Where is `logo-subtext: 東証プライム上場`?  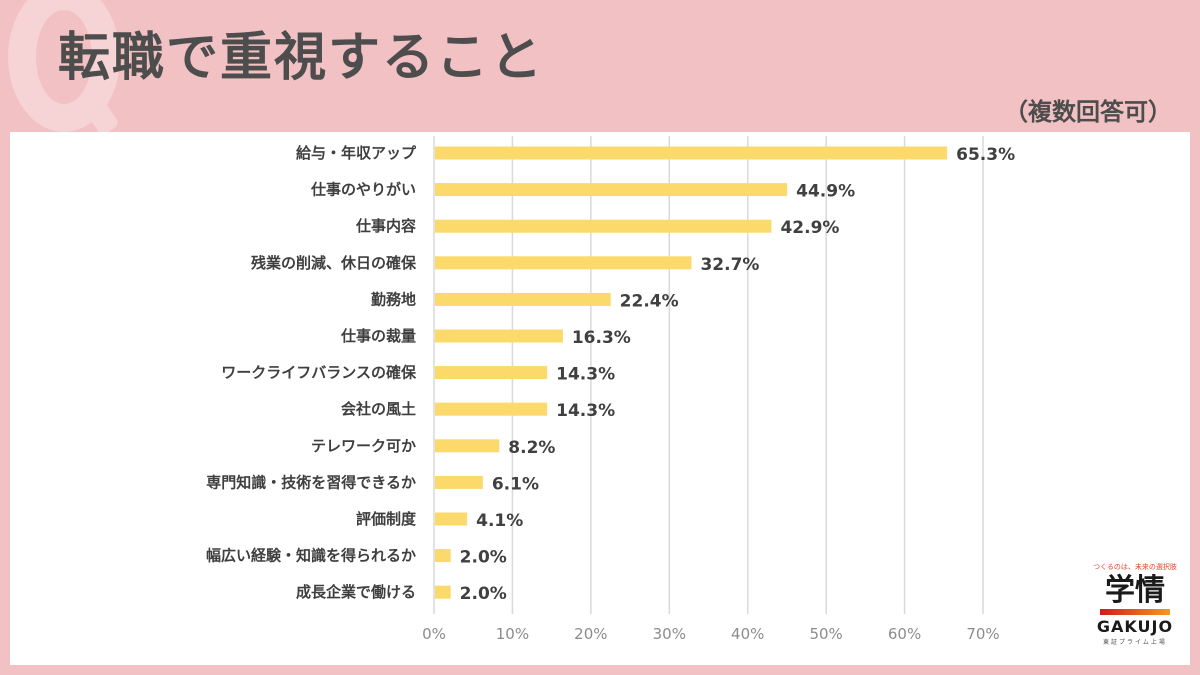 logo-subtext: 東証プライム上場 is located at coordinates (1135, 642).